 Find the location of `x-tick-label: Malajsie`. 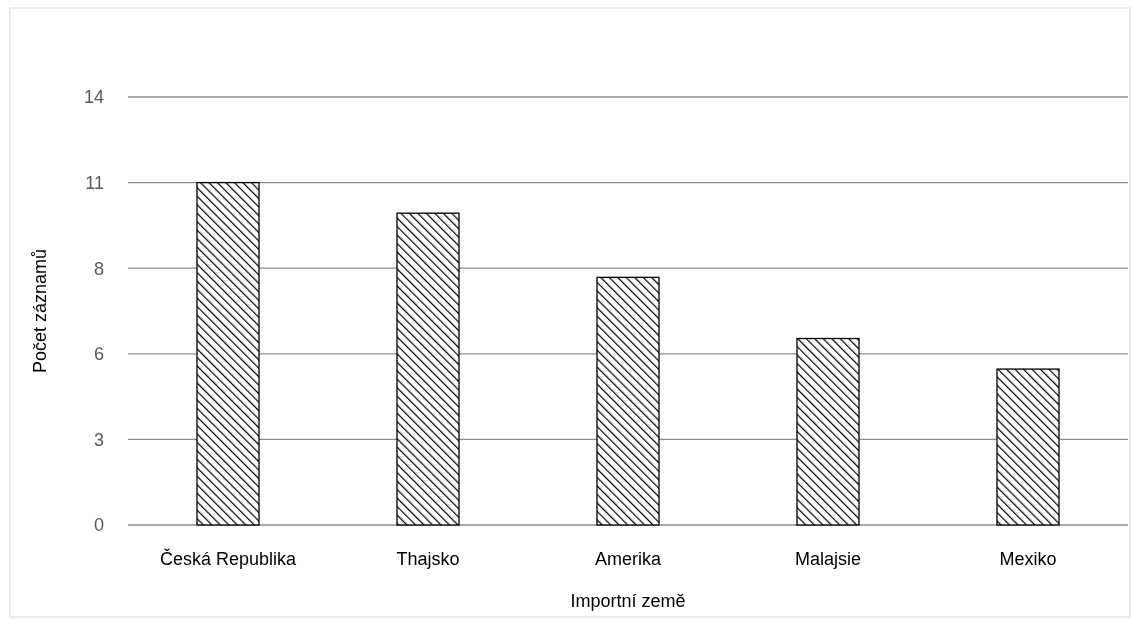

x-tick-label: Malajsie is located at coordinates (828, 559).